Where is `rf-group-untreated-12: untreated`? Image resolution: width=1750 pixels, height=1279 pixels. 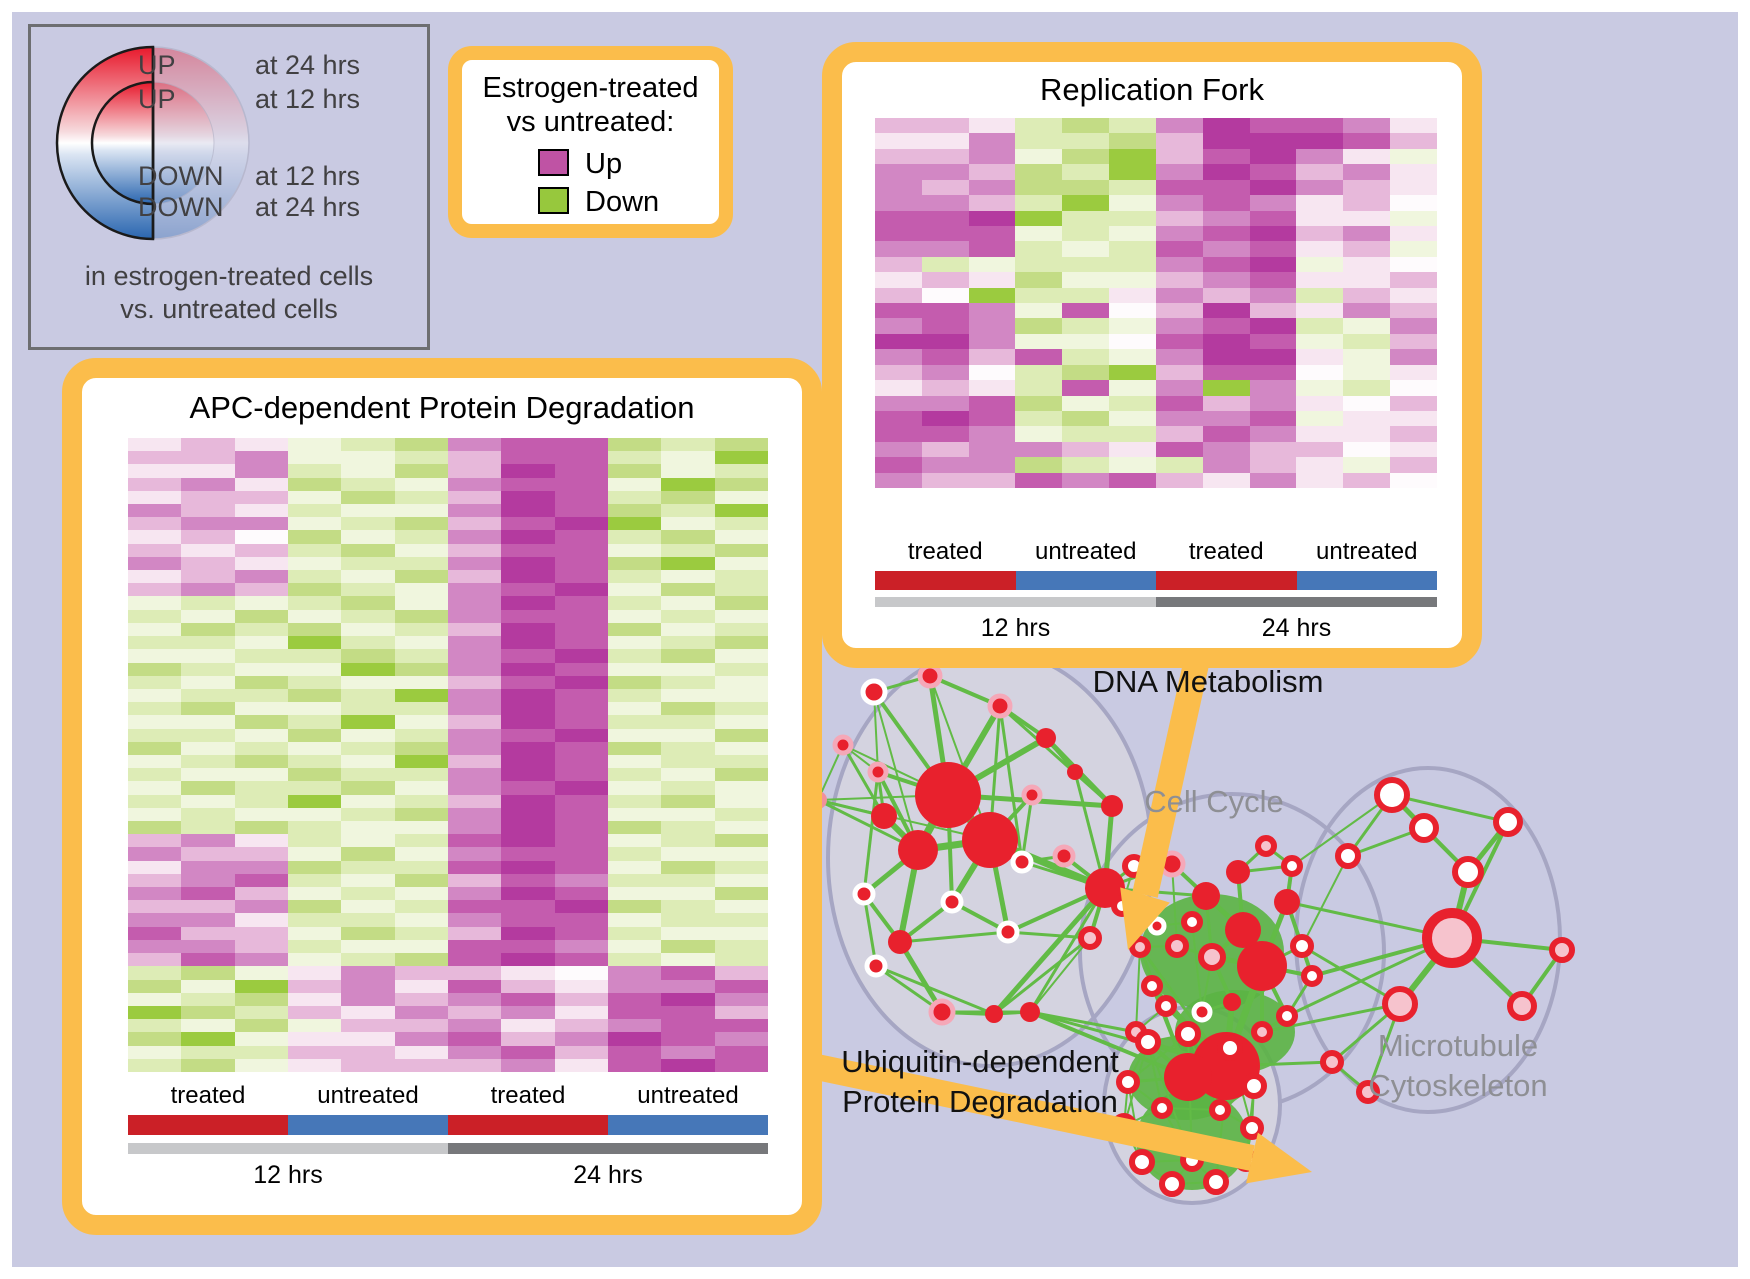
rf-group-untreated-12: untreated is located at coordinates (1086, 551).